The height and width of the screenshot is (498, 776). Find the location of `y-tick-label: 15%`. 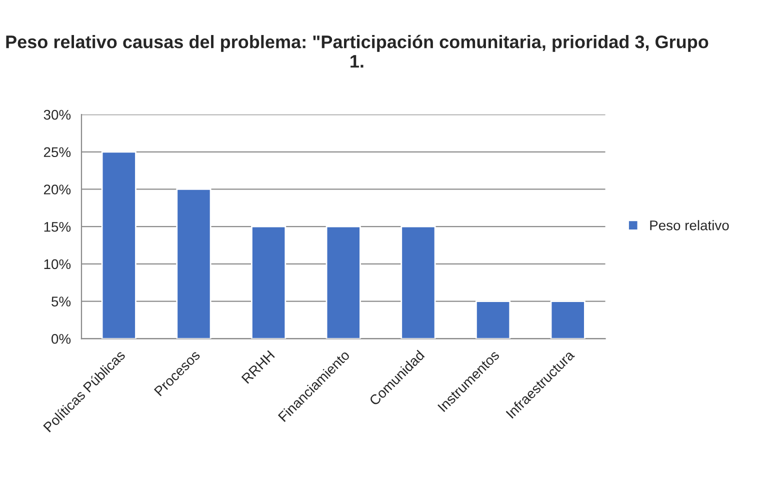

y-tick-label: 15% is located at coordinates (57, 227).